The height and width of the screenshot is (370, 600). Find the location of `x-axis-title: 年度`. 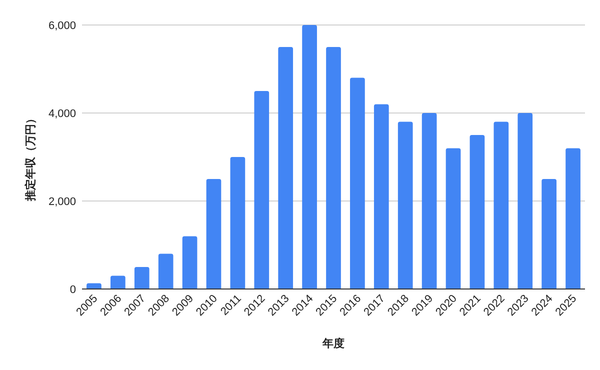

x-axis-title: 年度 is located at coordinates (333, 343).